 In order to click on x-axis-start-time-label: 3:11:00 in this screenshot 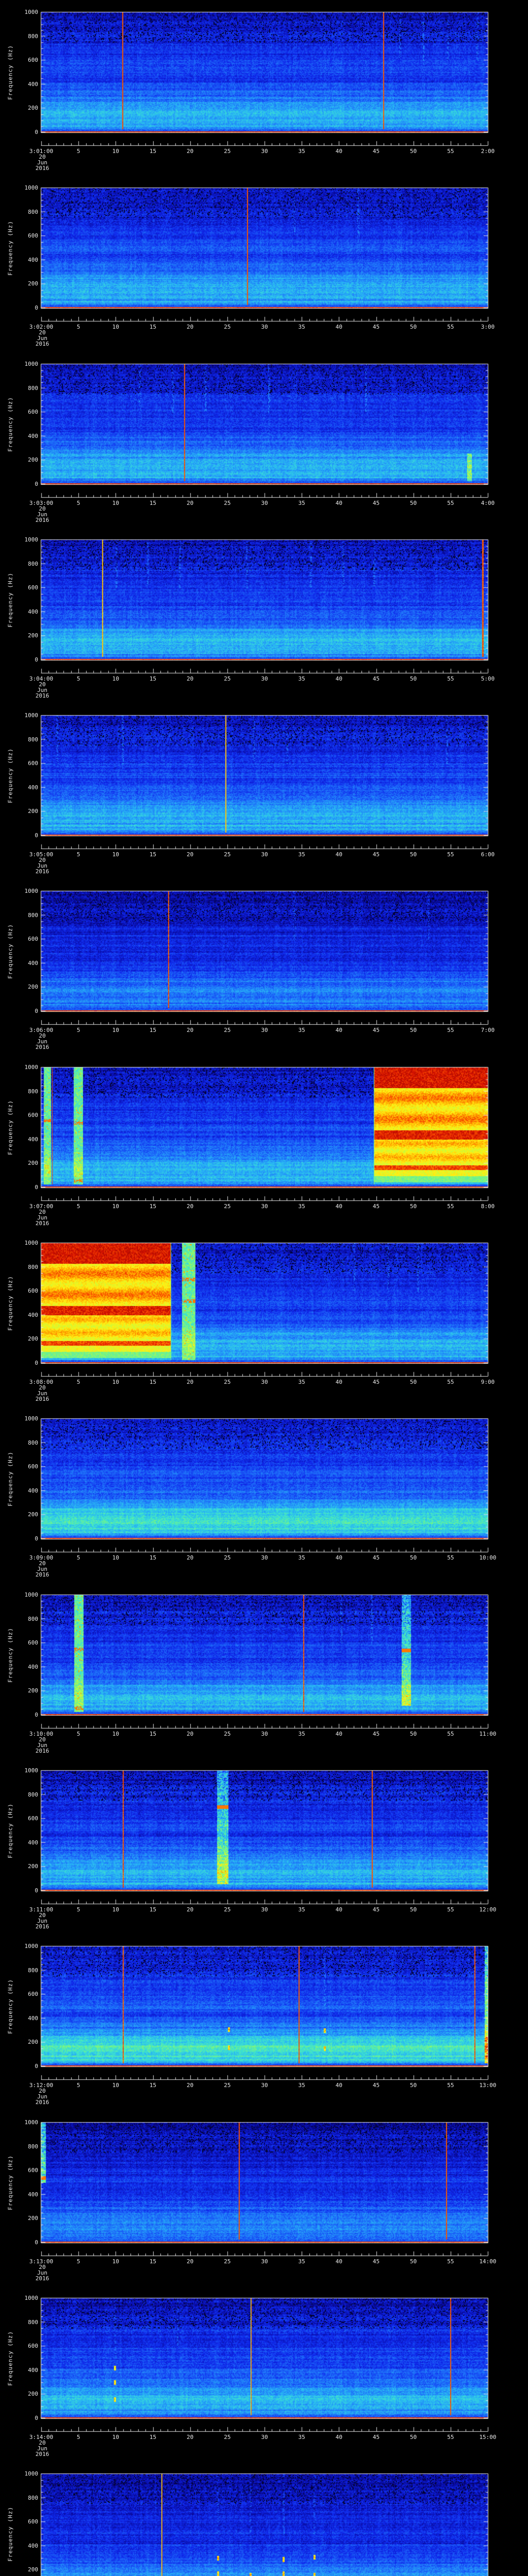, I will do `click(41, 1909)`.